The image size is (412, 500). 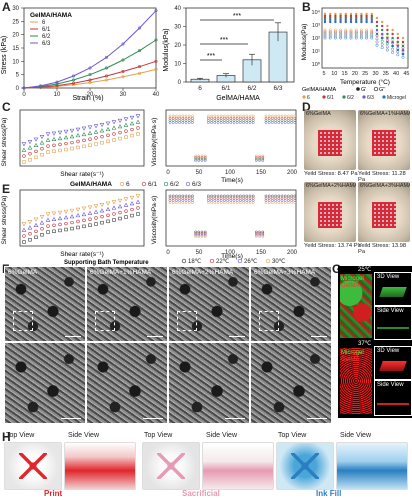 What do you see at coordinates (177, 65) in the screenshot?
I see `ar-ytick-label: 10` at bounding box center [177, 65].